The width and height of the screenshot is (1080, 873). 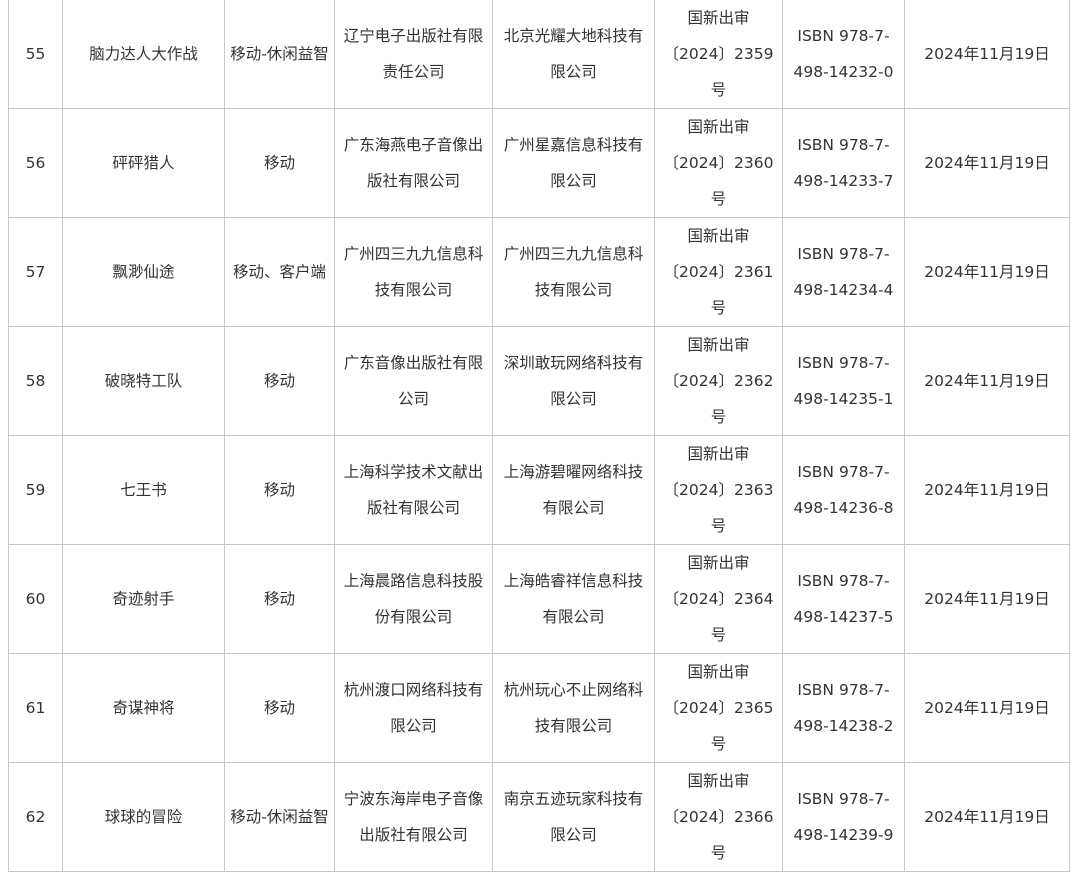 What do you see at coordinates (413, 472) in the screenshot?
I see `publisher-line: 上海科学技术文献出` at bounding box center [413, 472].